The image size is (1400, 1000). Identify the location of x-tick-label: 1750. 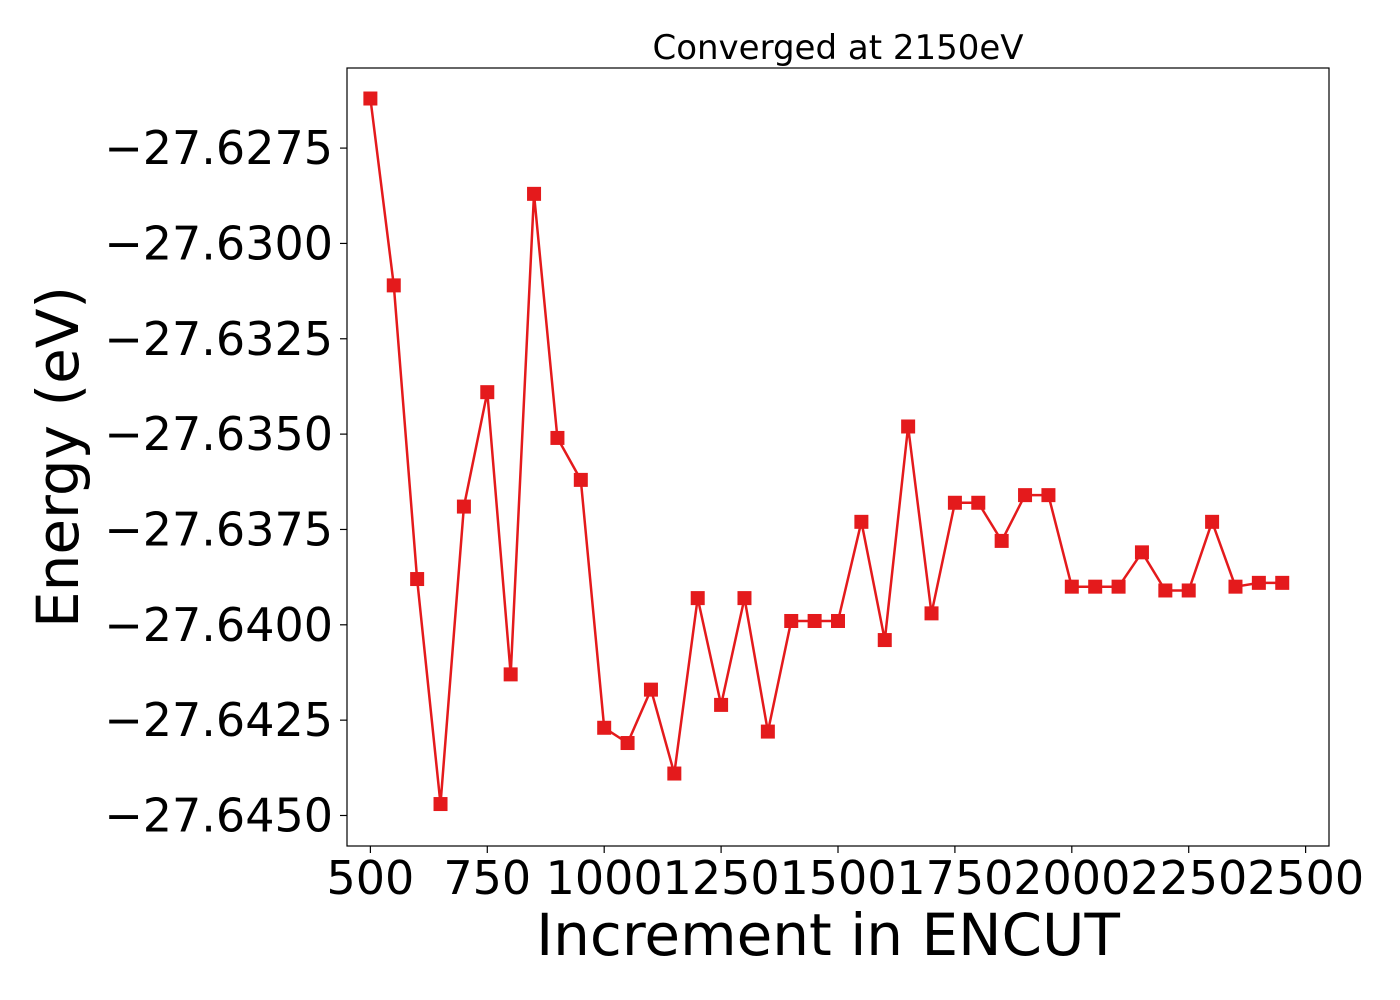
(954, 878).